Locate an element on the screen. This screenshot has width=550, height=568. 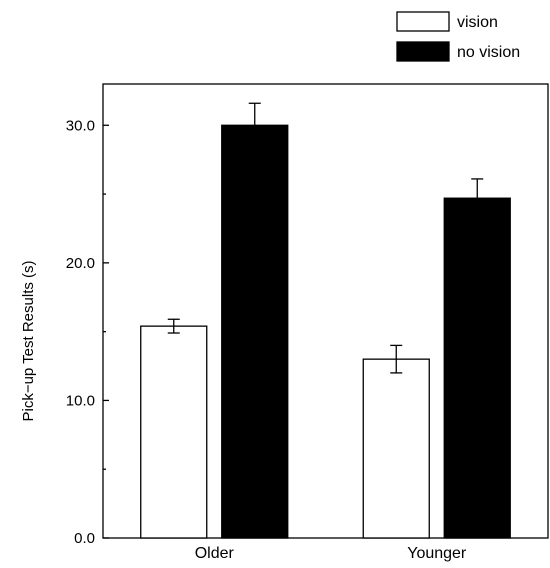
bar-vision-older is located at coordinates (174, 432).